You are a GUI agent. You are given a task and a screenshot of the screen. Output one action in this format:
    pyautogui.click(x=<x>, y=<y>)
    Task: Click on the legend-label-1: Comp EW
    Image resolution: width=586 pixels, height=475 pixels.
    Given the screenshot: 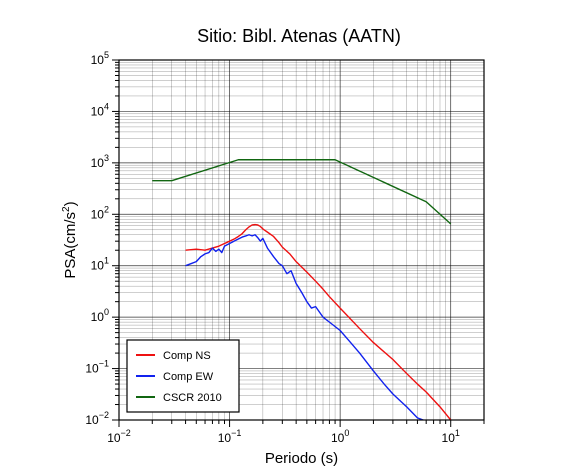 What is the action you would take?
    pyautogui.click(x=188, y=377)
    